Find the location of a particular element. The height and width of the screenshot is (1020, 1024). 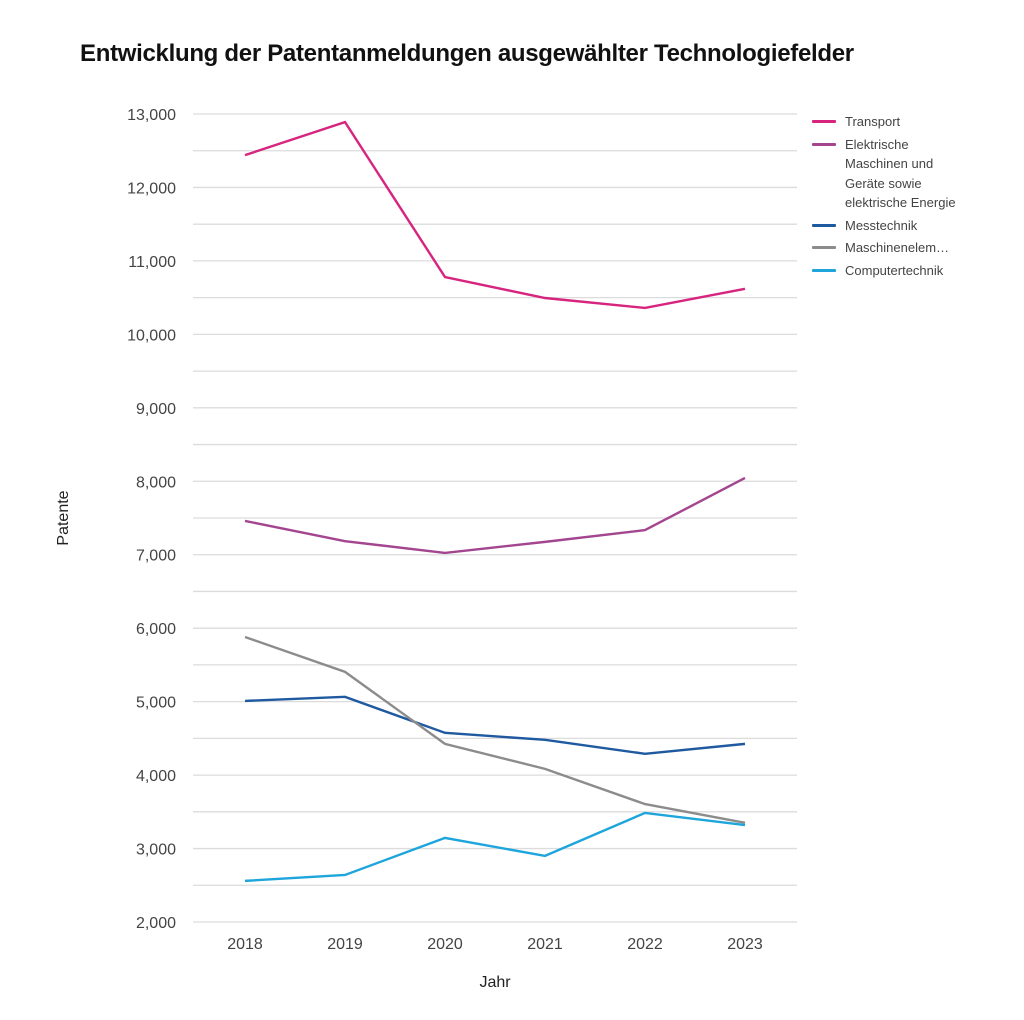

legend-label: Messtechnik is located at coordinates (881, 225).